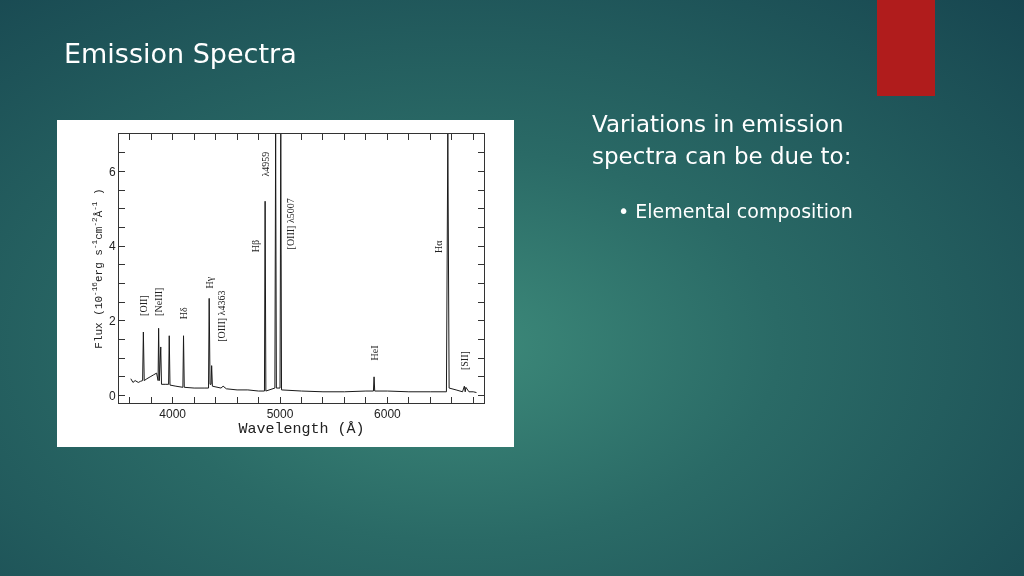 This screenshot has height=576, width=1024. I want to click on y-tick-label: 2, so click(112, 321).